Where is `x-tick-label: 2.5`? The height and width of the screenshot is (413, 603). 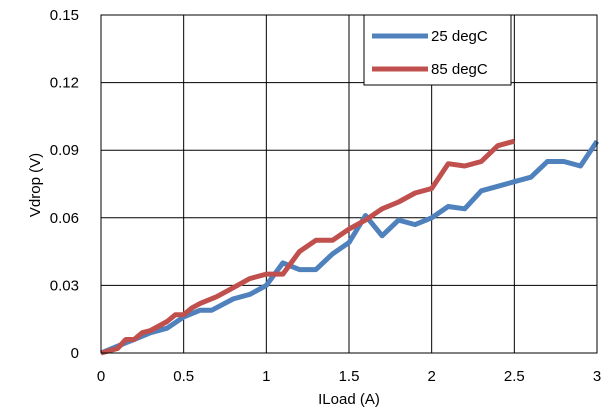 x-tick-label: 2.5 is located at coordinates (514, 376).